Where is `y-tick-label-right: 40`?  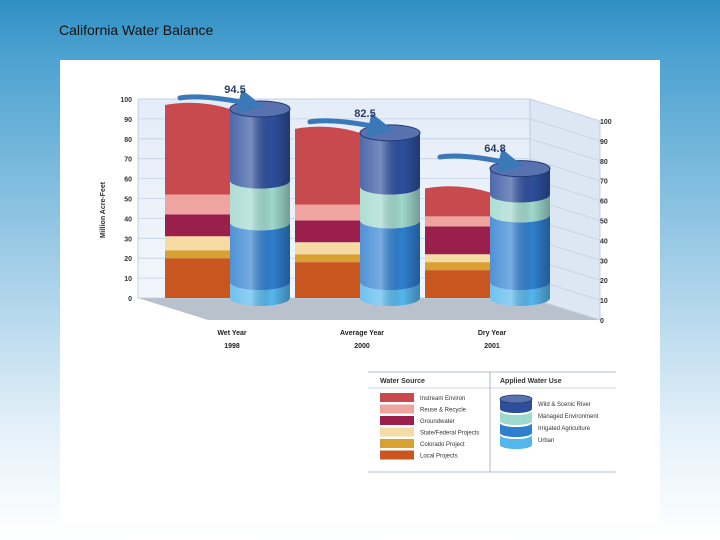
y-tick-label-right: 40 is located at coordinates (604, 241).